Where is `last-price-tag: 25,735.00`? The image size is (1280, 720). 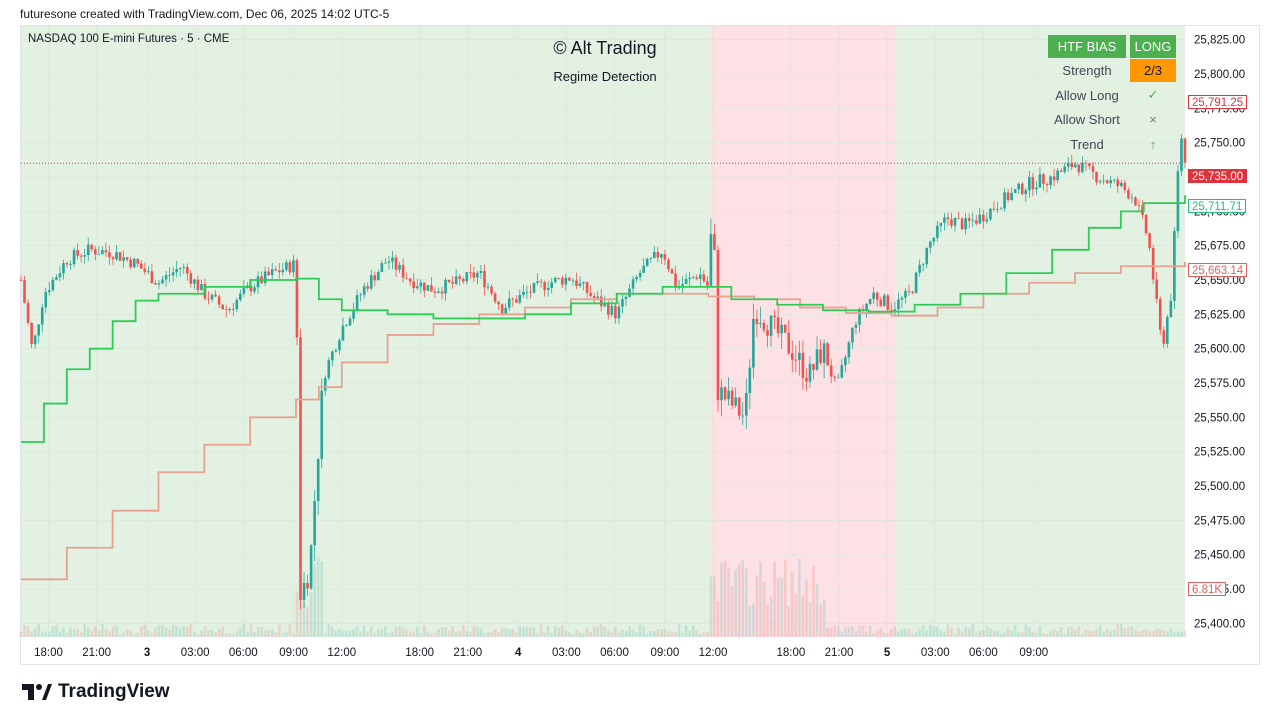 last-price-tag: 25,735.00 is located at coordinates (1218, 176).